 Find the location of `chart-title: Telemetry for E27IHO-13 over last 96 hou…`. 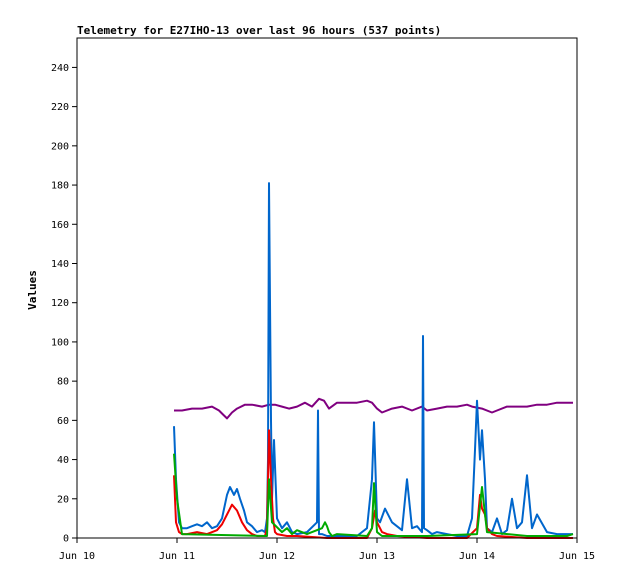

chart-title: Telemetry for E27IHO-13 over last 96 hou… is located at coordinates (259, 30).